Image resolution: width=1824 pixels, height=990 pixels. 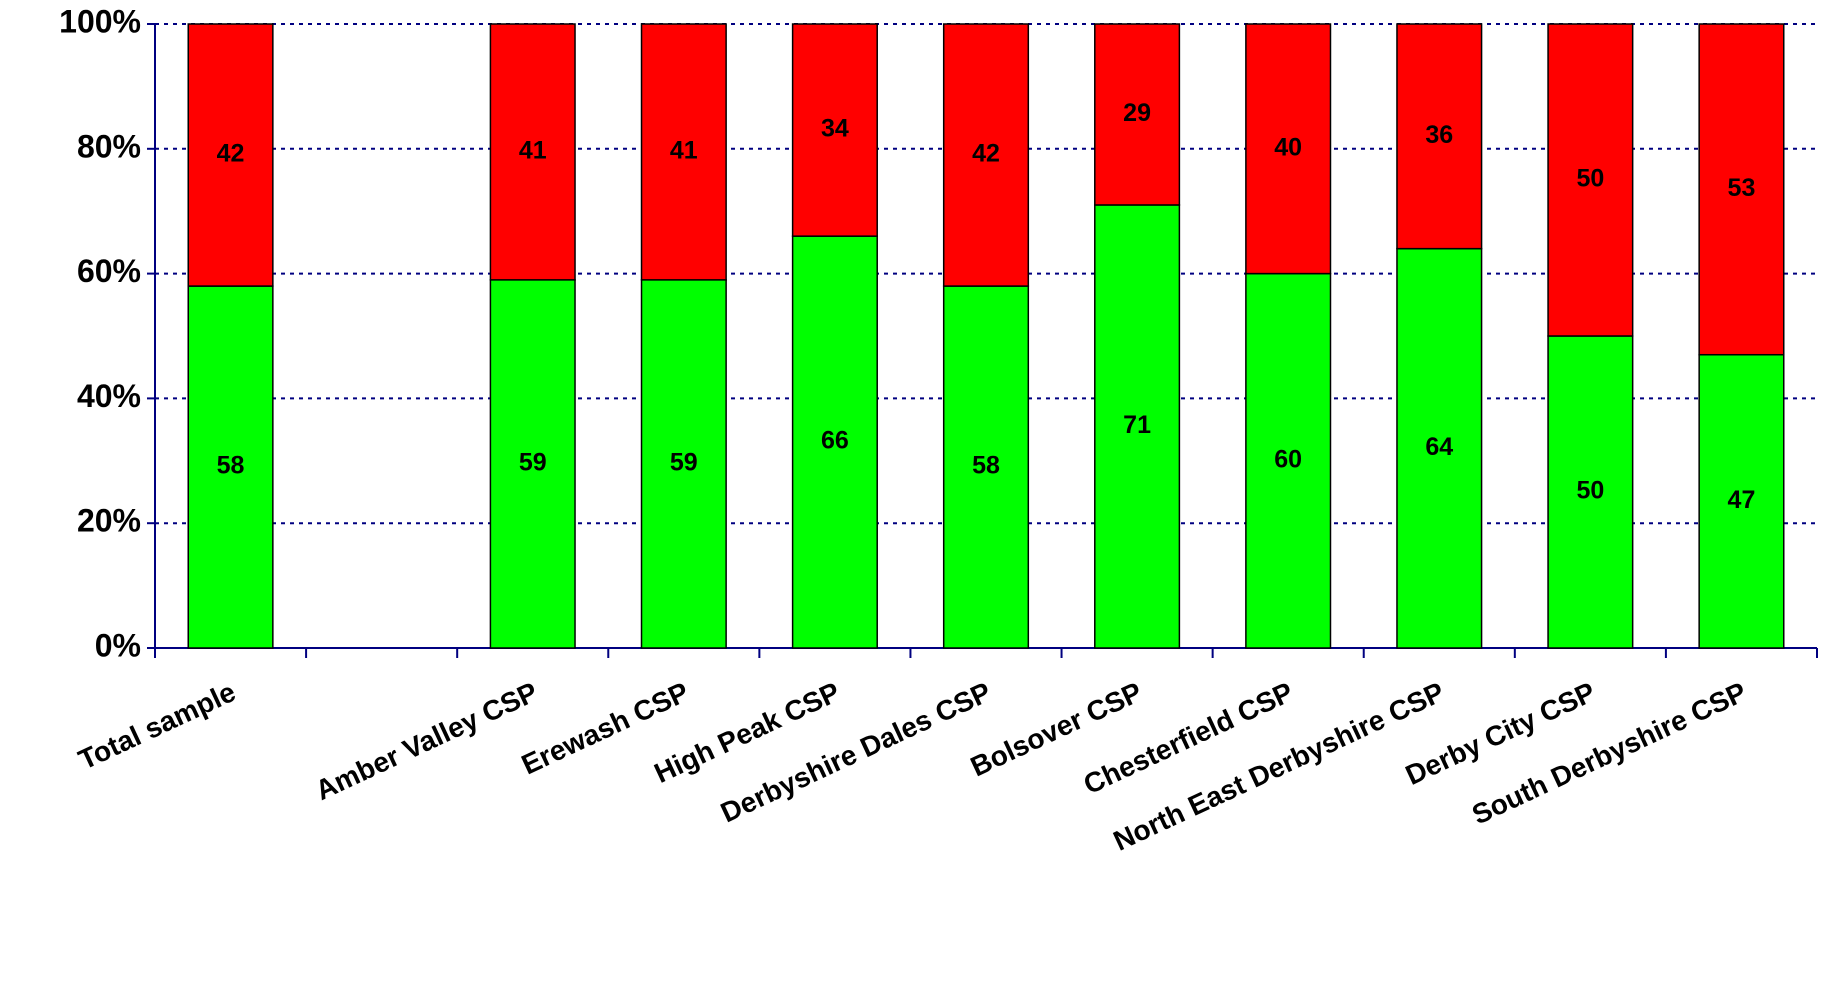 I want to click on data-label: 60, so click(x=1288, y=459).